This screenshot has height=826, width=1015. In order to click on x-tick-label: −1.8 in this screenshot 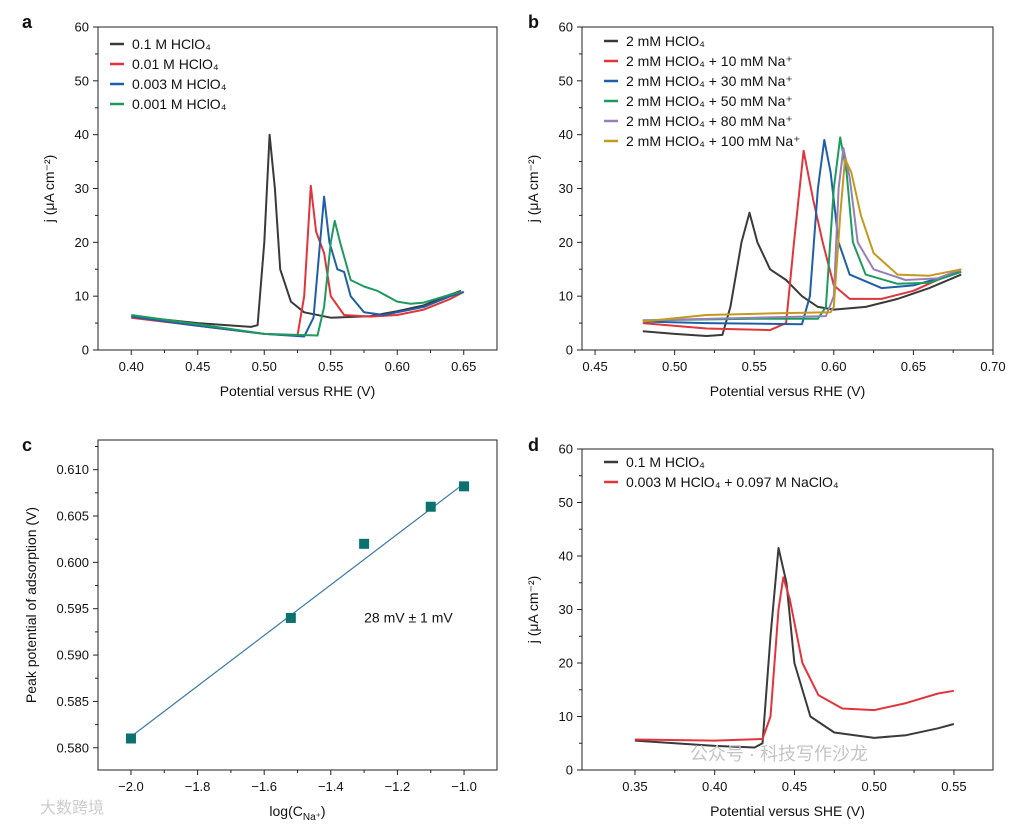, I will do `click(198, 786)`.